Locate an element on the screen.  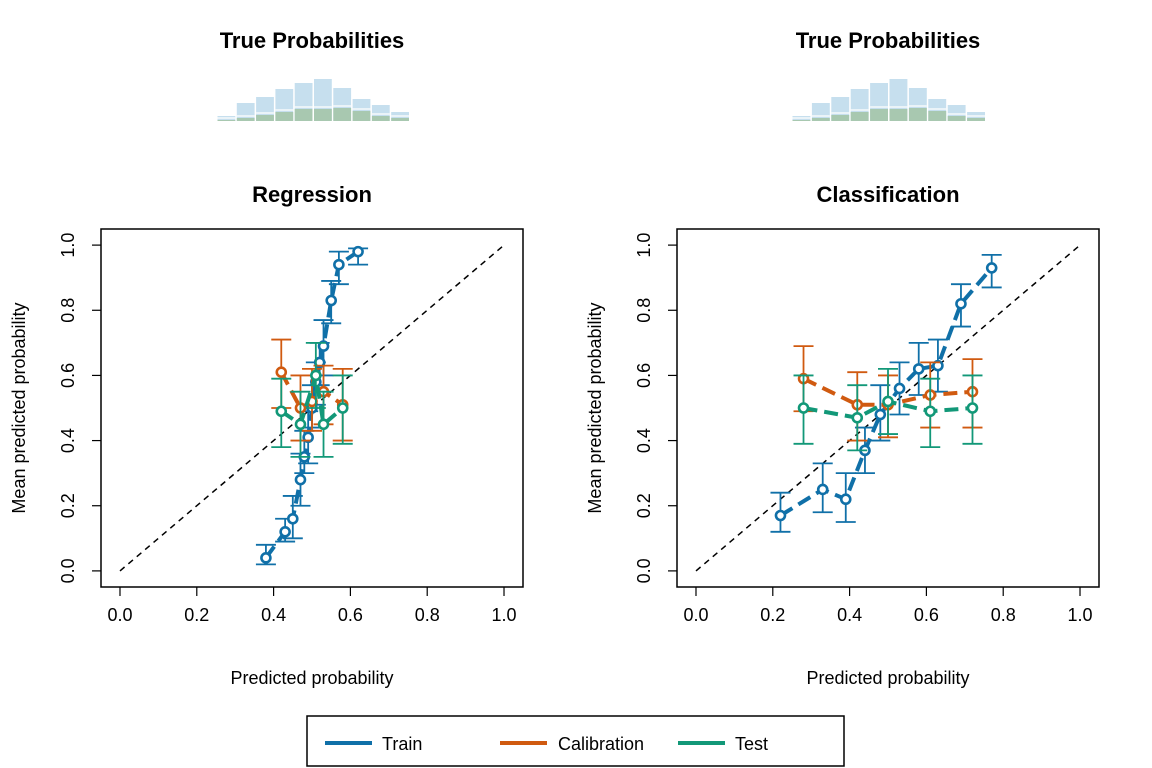
legend-box is located at coordinates (575, 741).